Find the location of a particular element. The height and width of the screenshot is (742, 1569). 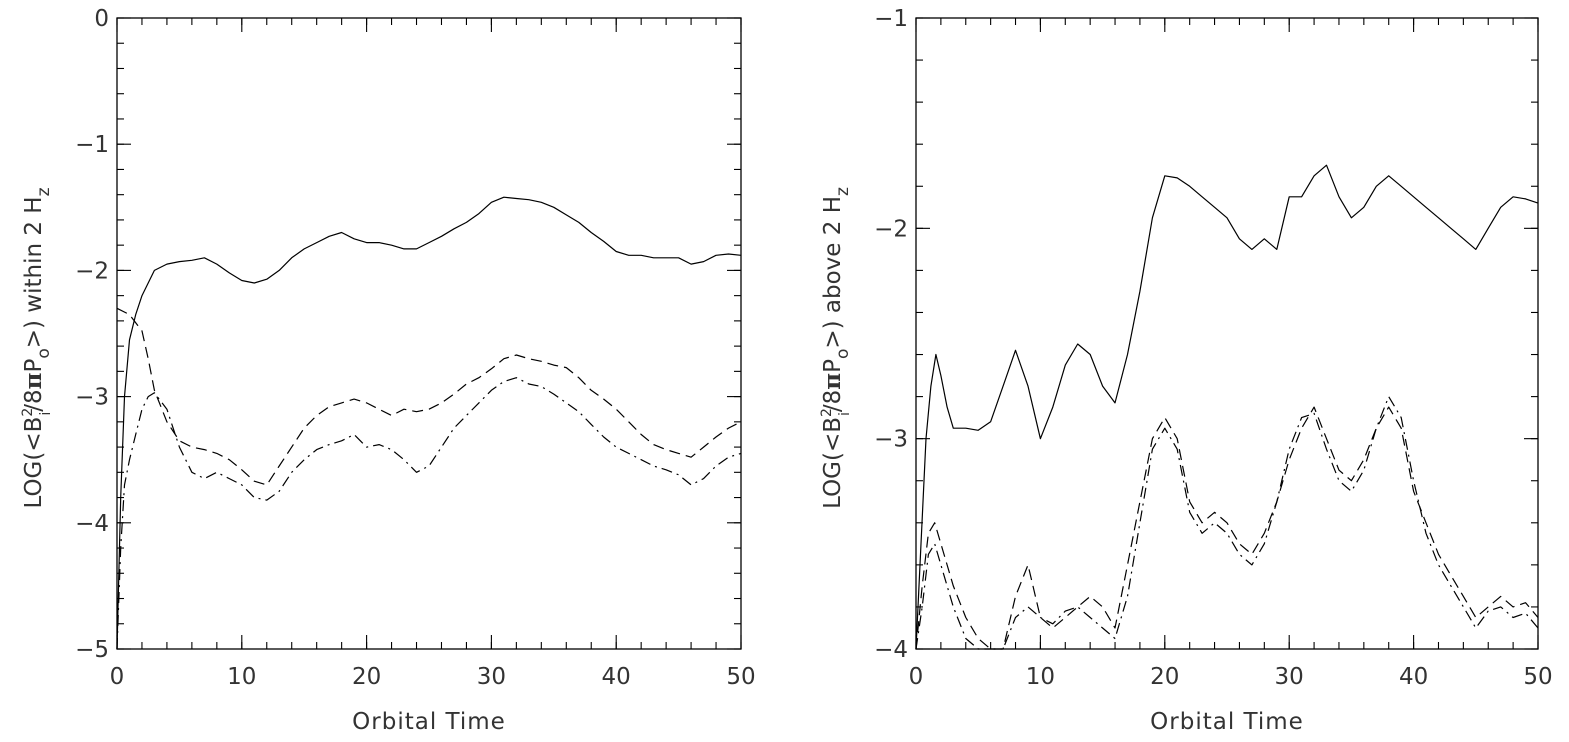

left-y-tick-label: −1 is located at coordinates (92, 145).